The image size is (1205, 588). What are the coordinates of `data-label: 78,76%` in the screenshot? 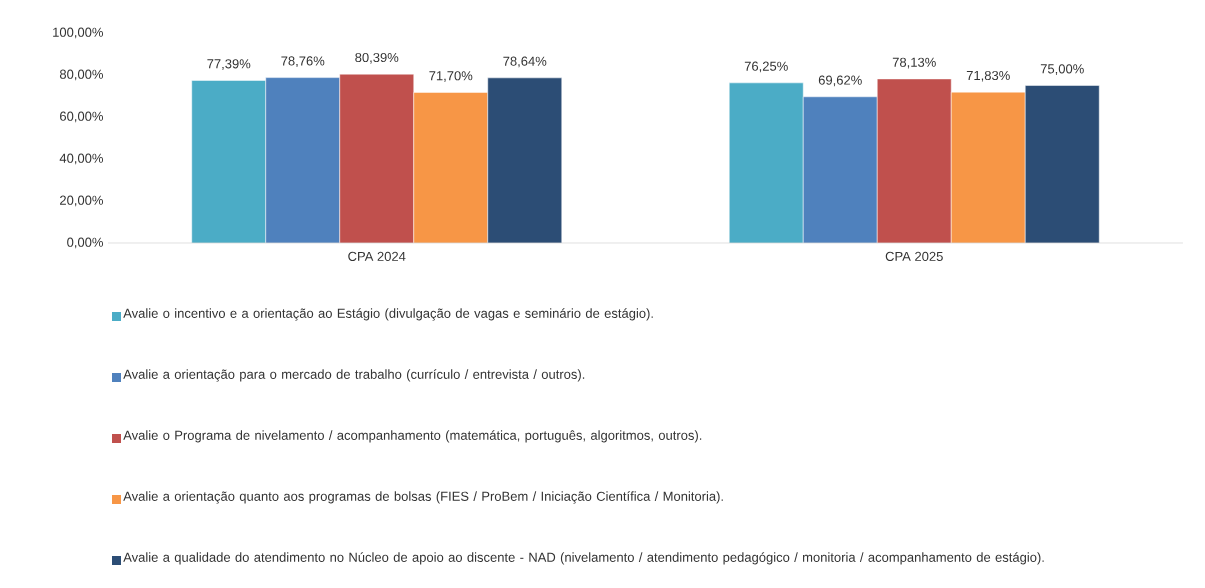 It's located at (303, 62).